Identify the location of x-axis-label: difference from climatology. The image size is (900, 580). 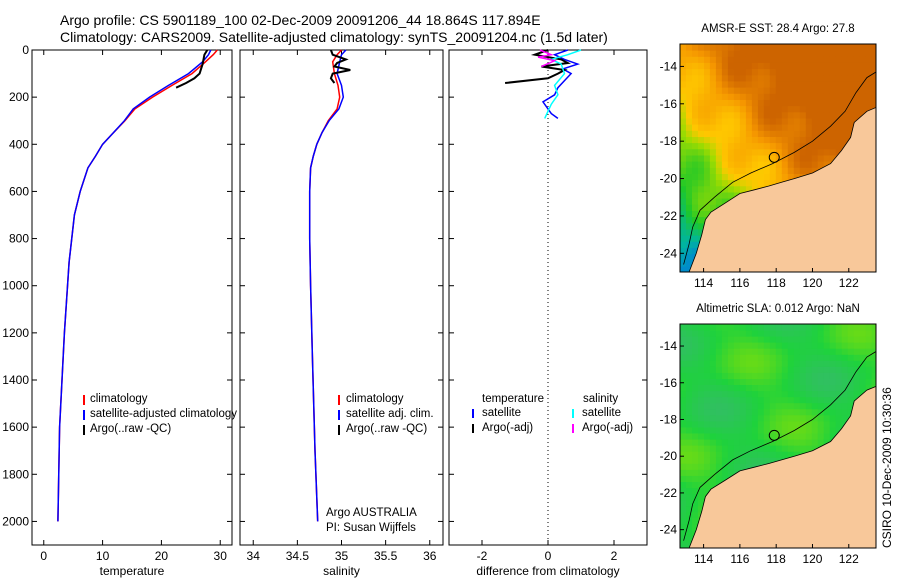
(547, 571).